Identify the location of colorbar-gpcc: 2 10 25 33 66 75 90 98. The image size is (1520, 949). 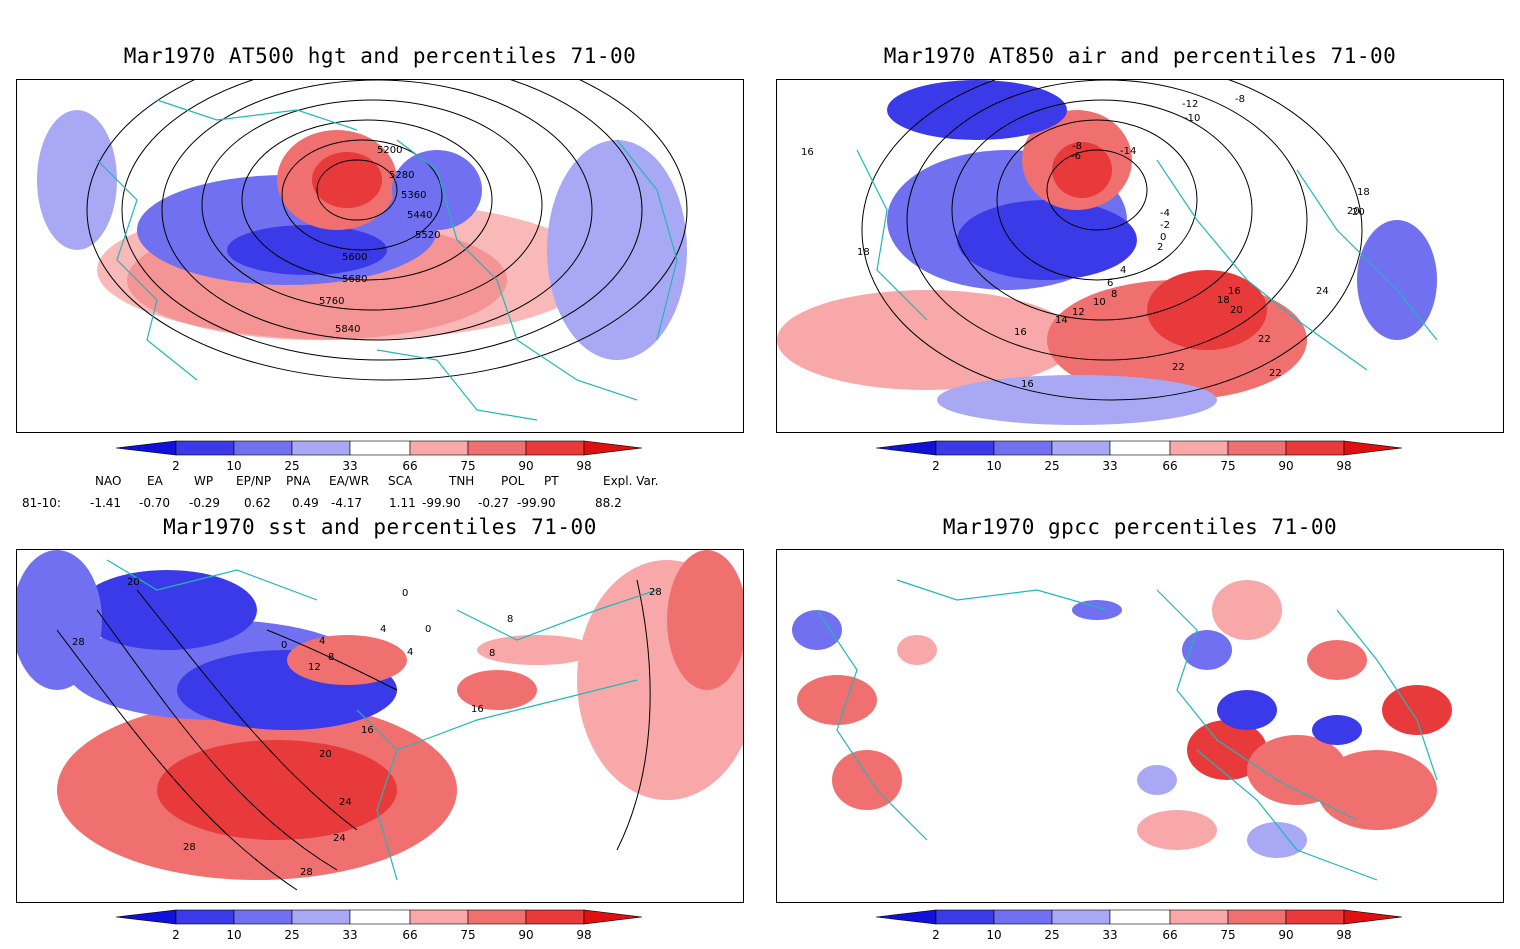
(1140, 929).